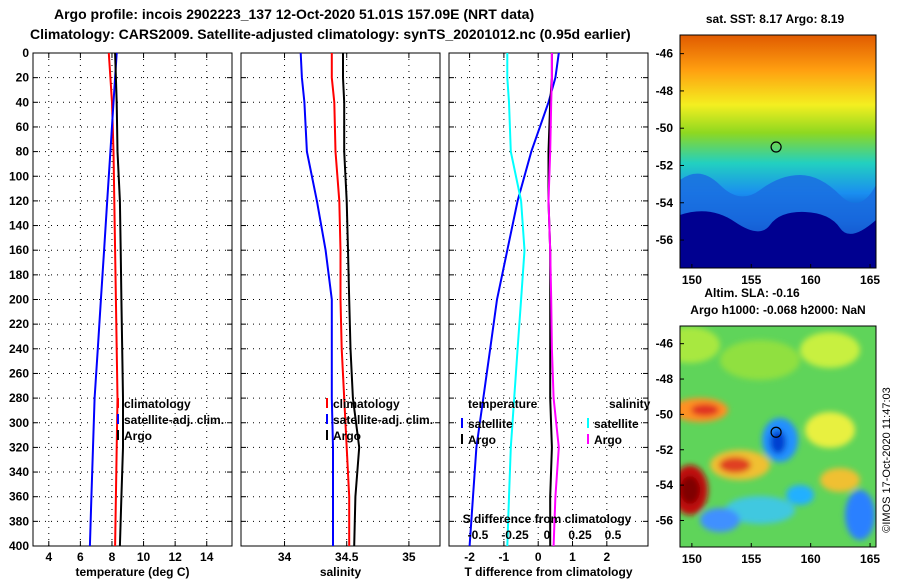 Image resolution: width=900 pixels, height=580 pixels. I want to click on sla-map-subtitle: Argo h1000: -0.068 h2000: NaN, so click(777, 310).